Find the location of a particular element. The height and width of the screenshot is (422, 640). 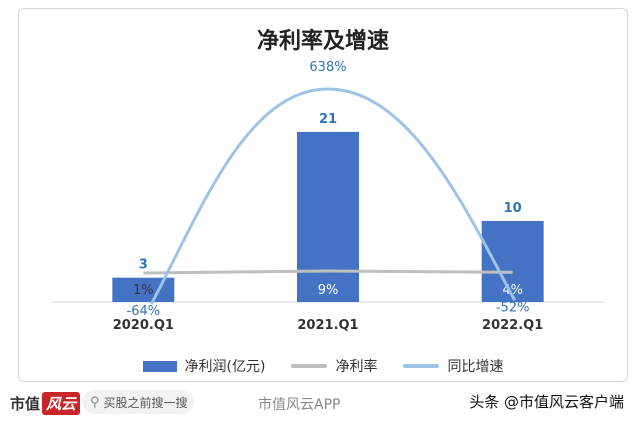

search-placeholder: 买股之前搜一搜 is located at coordinates (145, 402).